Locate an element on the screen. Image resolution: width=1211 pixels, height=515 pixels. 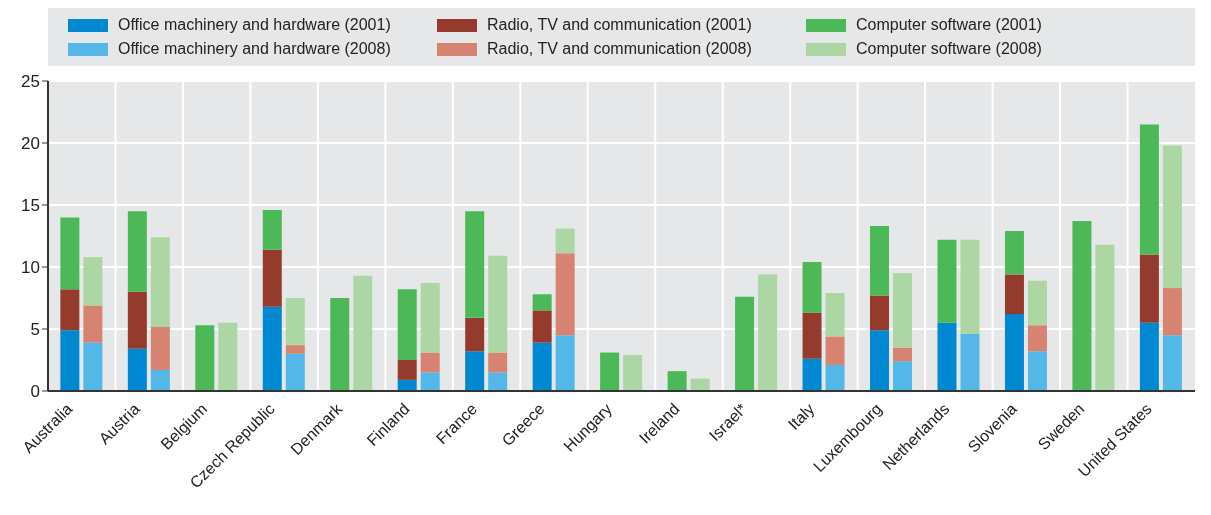
legend-label: Radio, TV and communication (2008) is located at coordinates (619, 49).